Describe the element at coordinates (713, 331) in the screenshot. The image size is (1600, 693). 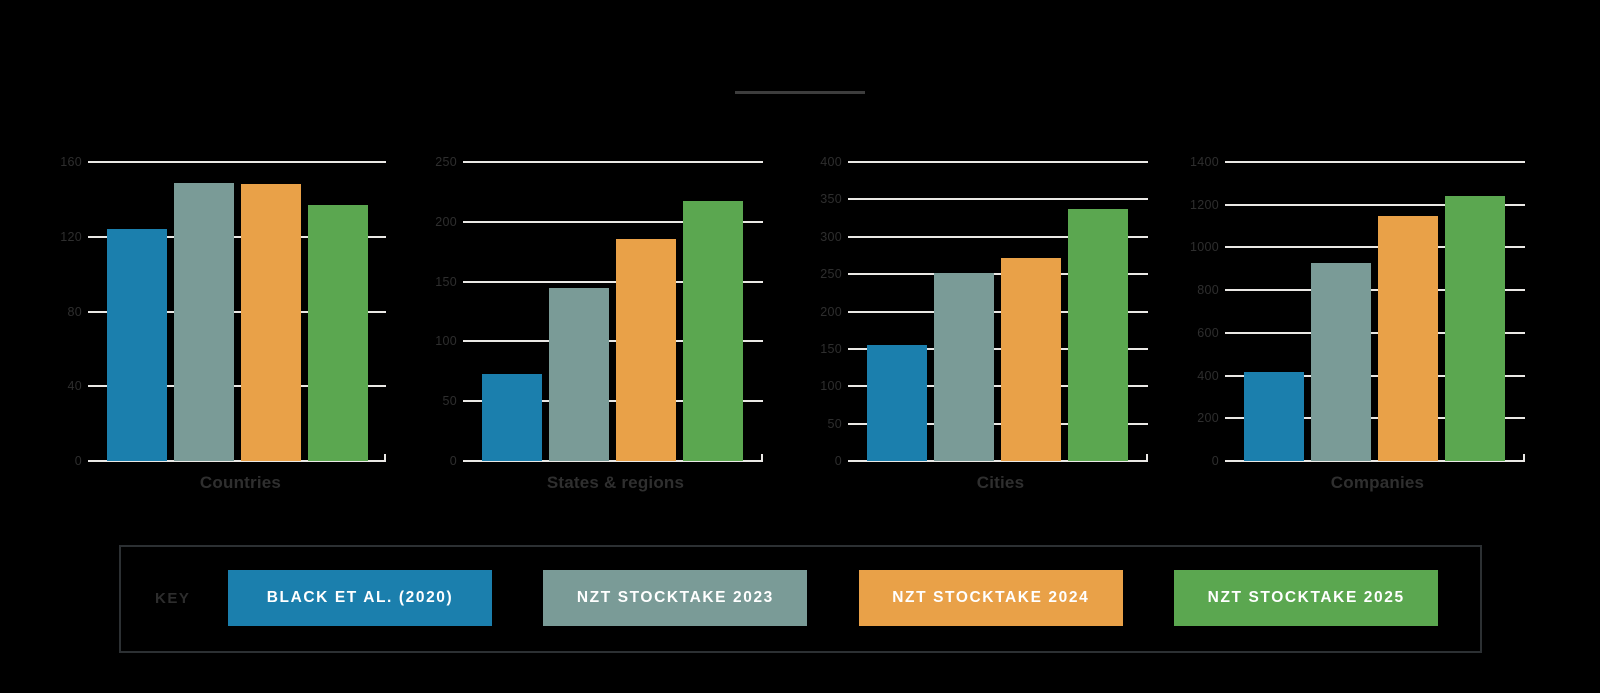
I see `bar-states-regions-nzt-stocktake-2025` at that location.